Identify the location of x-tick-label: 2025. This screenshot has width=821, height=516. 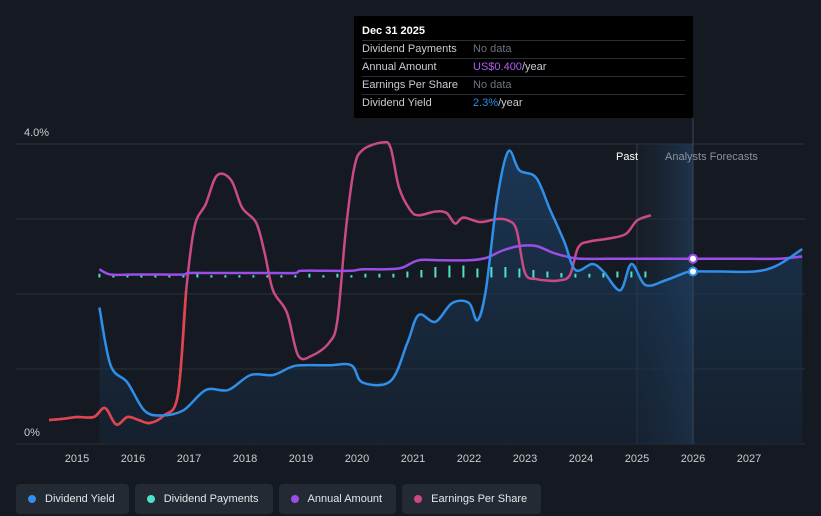
(637, 459).